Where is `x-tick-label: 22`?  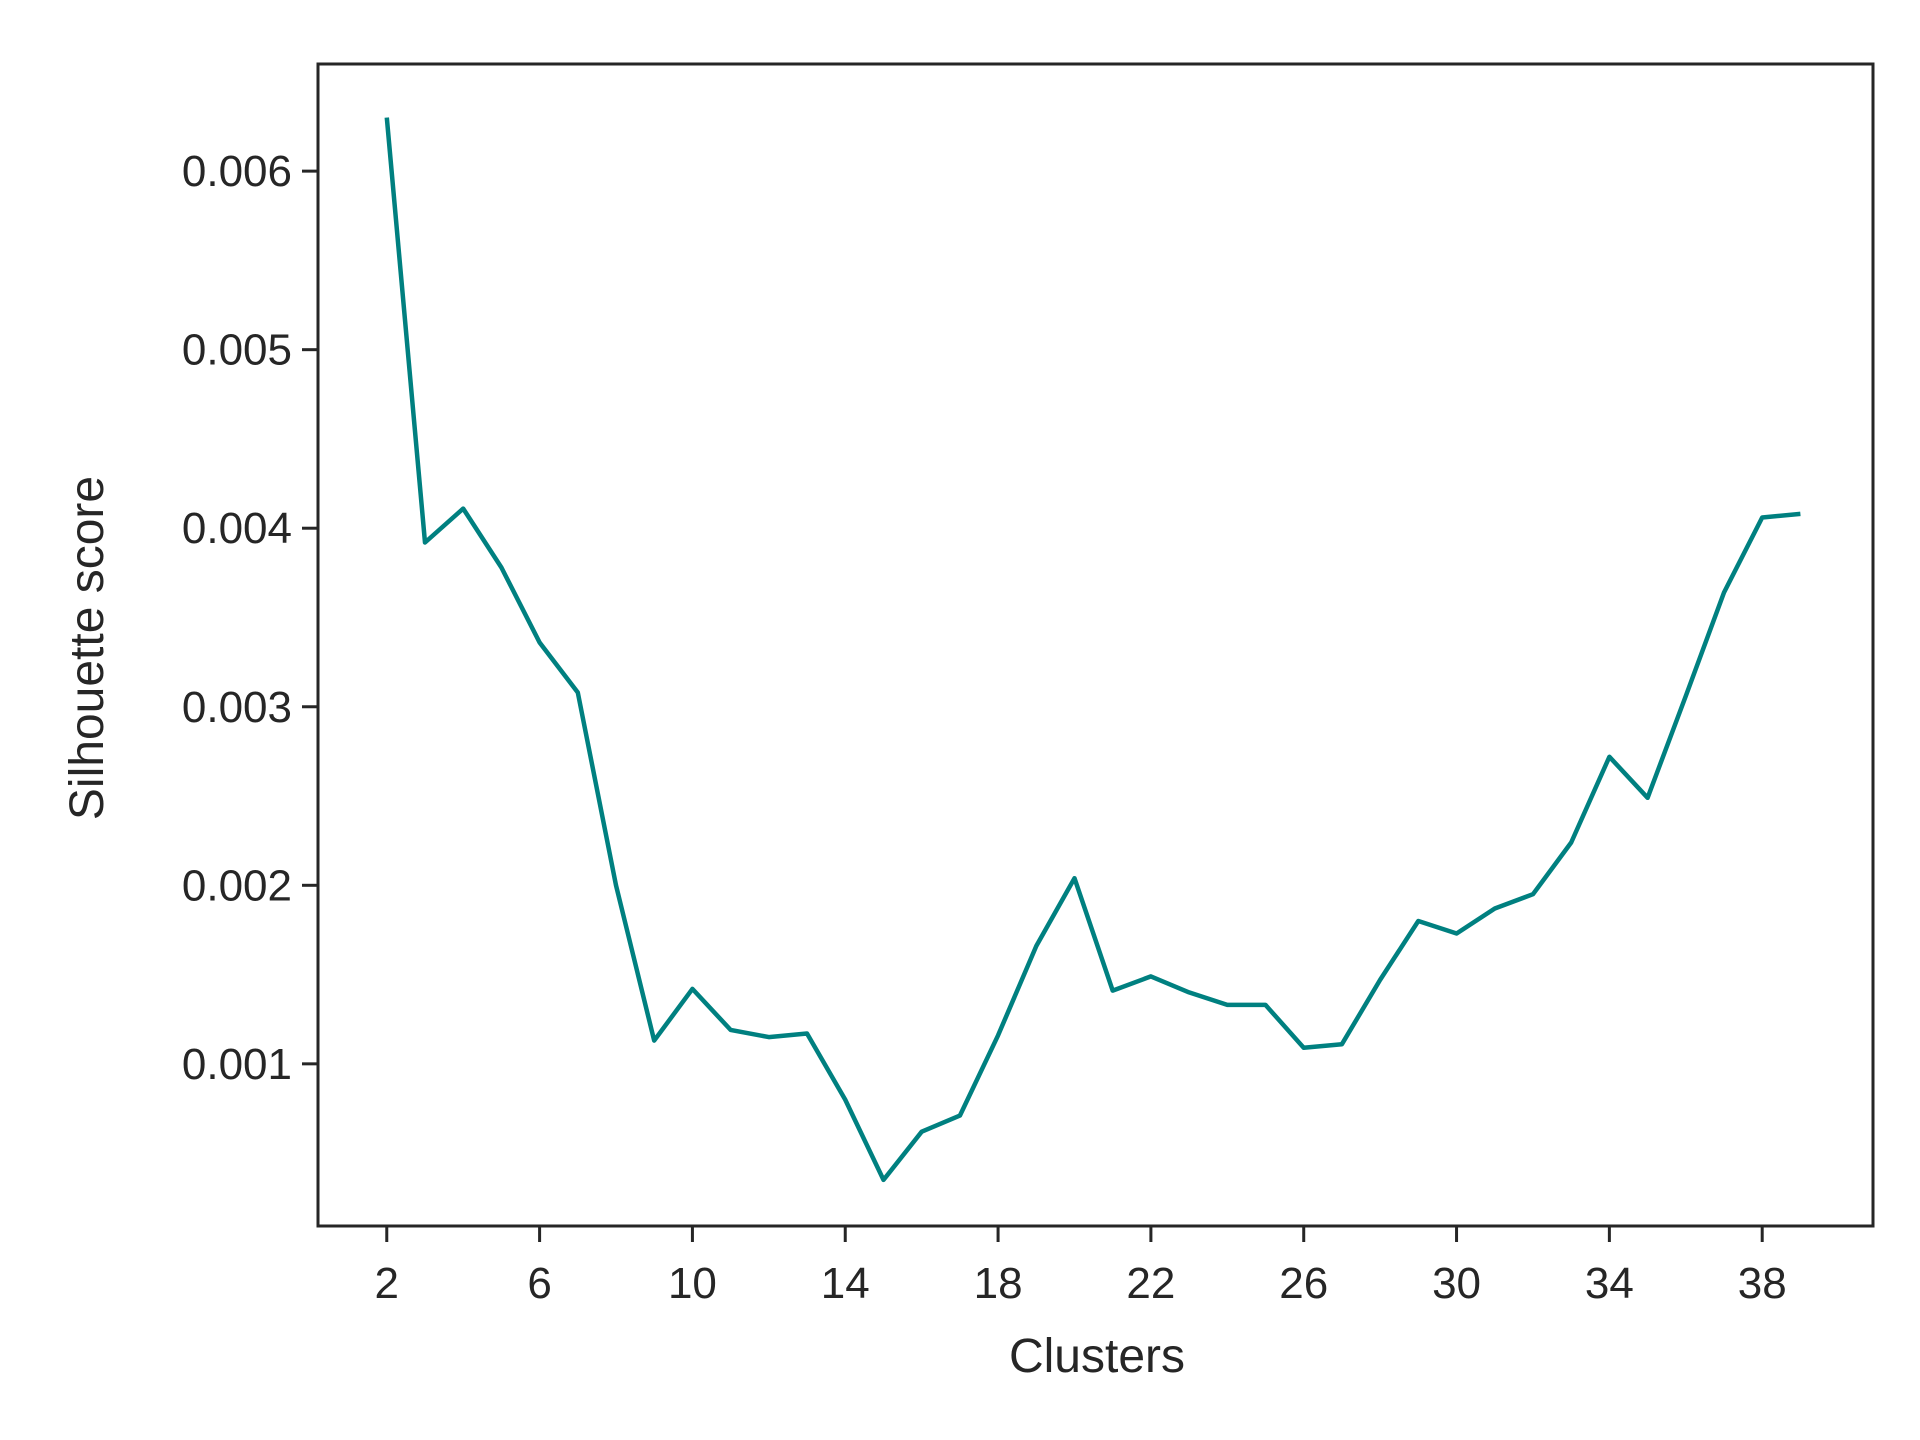 x-tick-label: 22 is located at coordinates (1150, 1283).